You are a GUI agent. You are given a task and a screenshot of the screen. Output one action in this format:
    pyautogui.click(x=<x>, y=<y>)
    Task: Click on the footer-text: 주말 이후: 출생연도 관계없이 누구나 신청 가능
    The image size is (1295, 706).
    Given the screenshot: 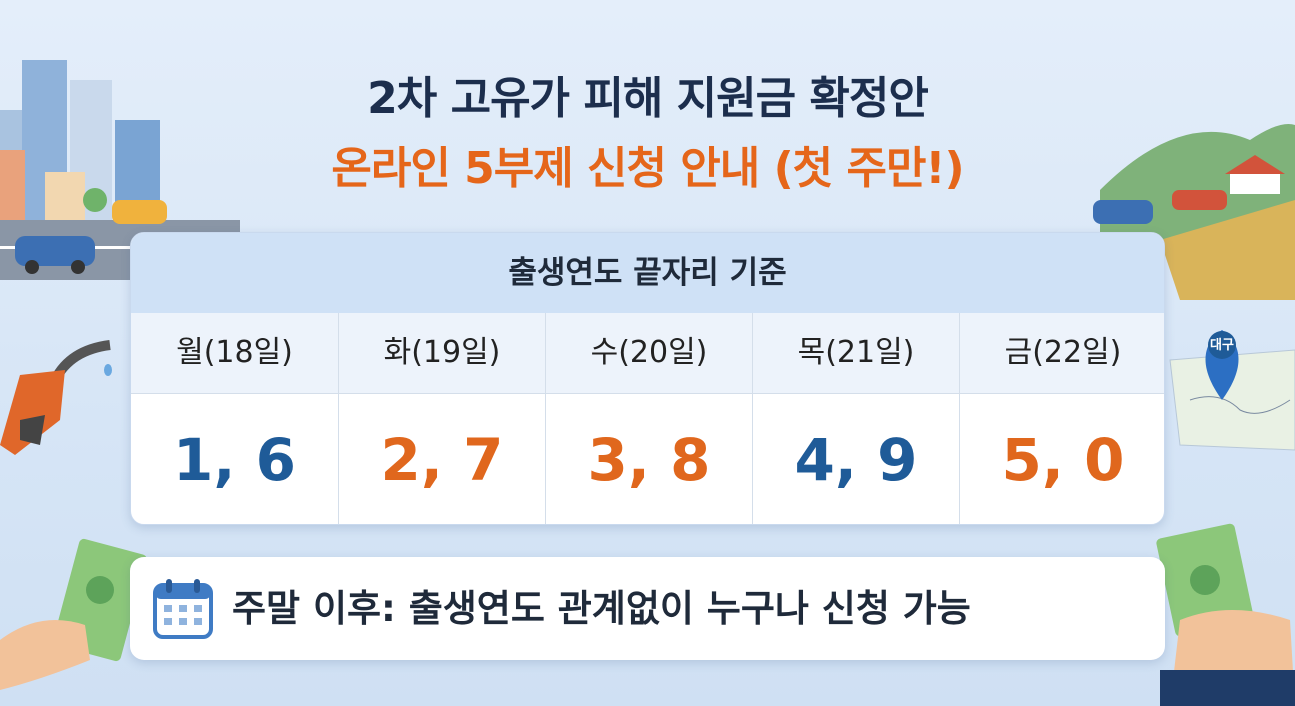 What is the action you would take?
    pyautogui.click(x=601, y=608)
    